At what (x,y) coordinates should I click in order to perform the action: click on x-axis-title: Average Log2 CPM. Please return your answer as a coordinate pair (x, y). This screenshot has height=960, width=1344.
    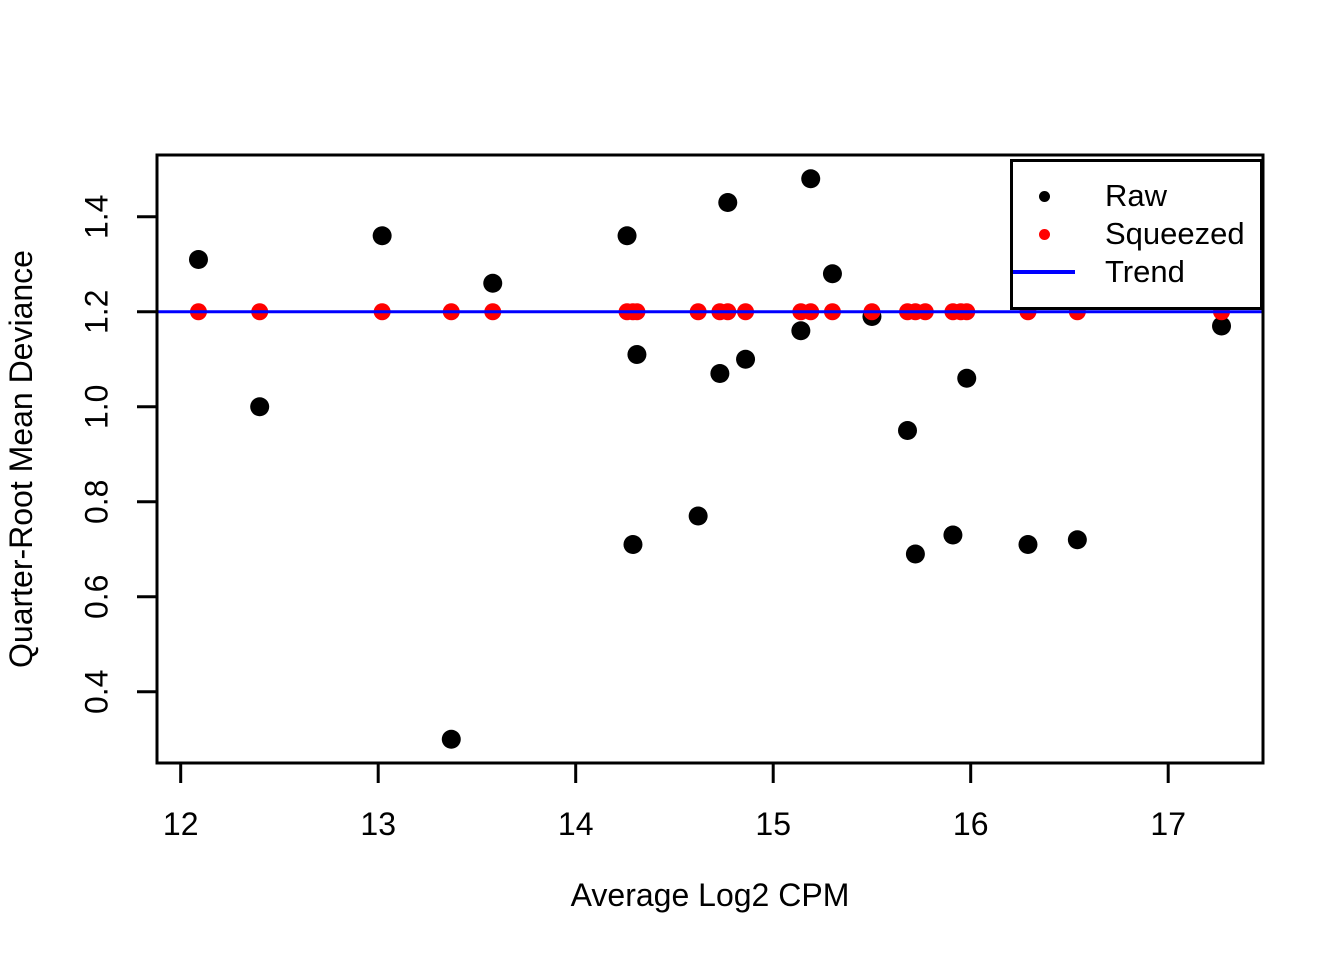
    Looking at the image, I should click on (710, 895).